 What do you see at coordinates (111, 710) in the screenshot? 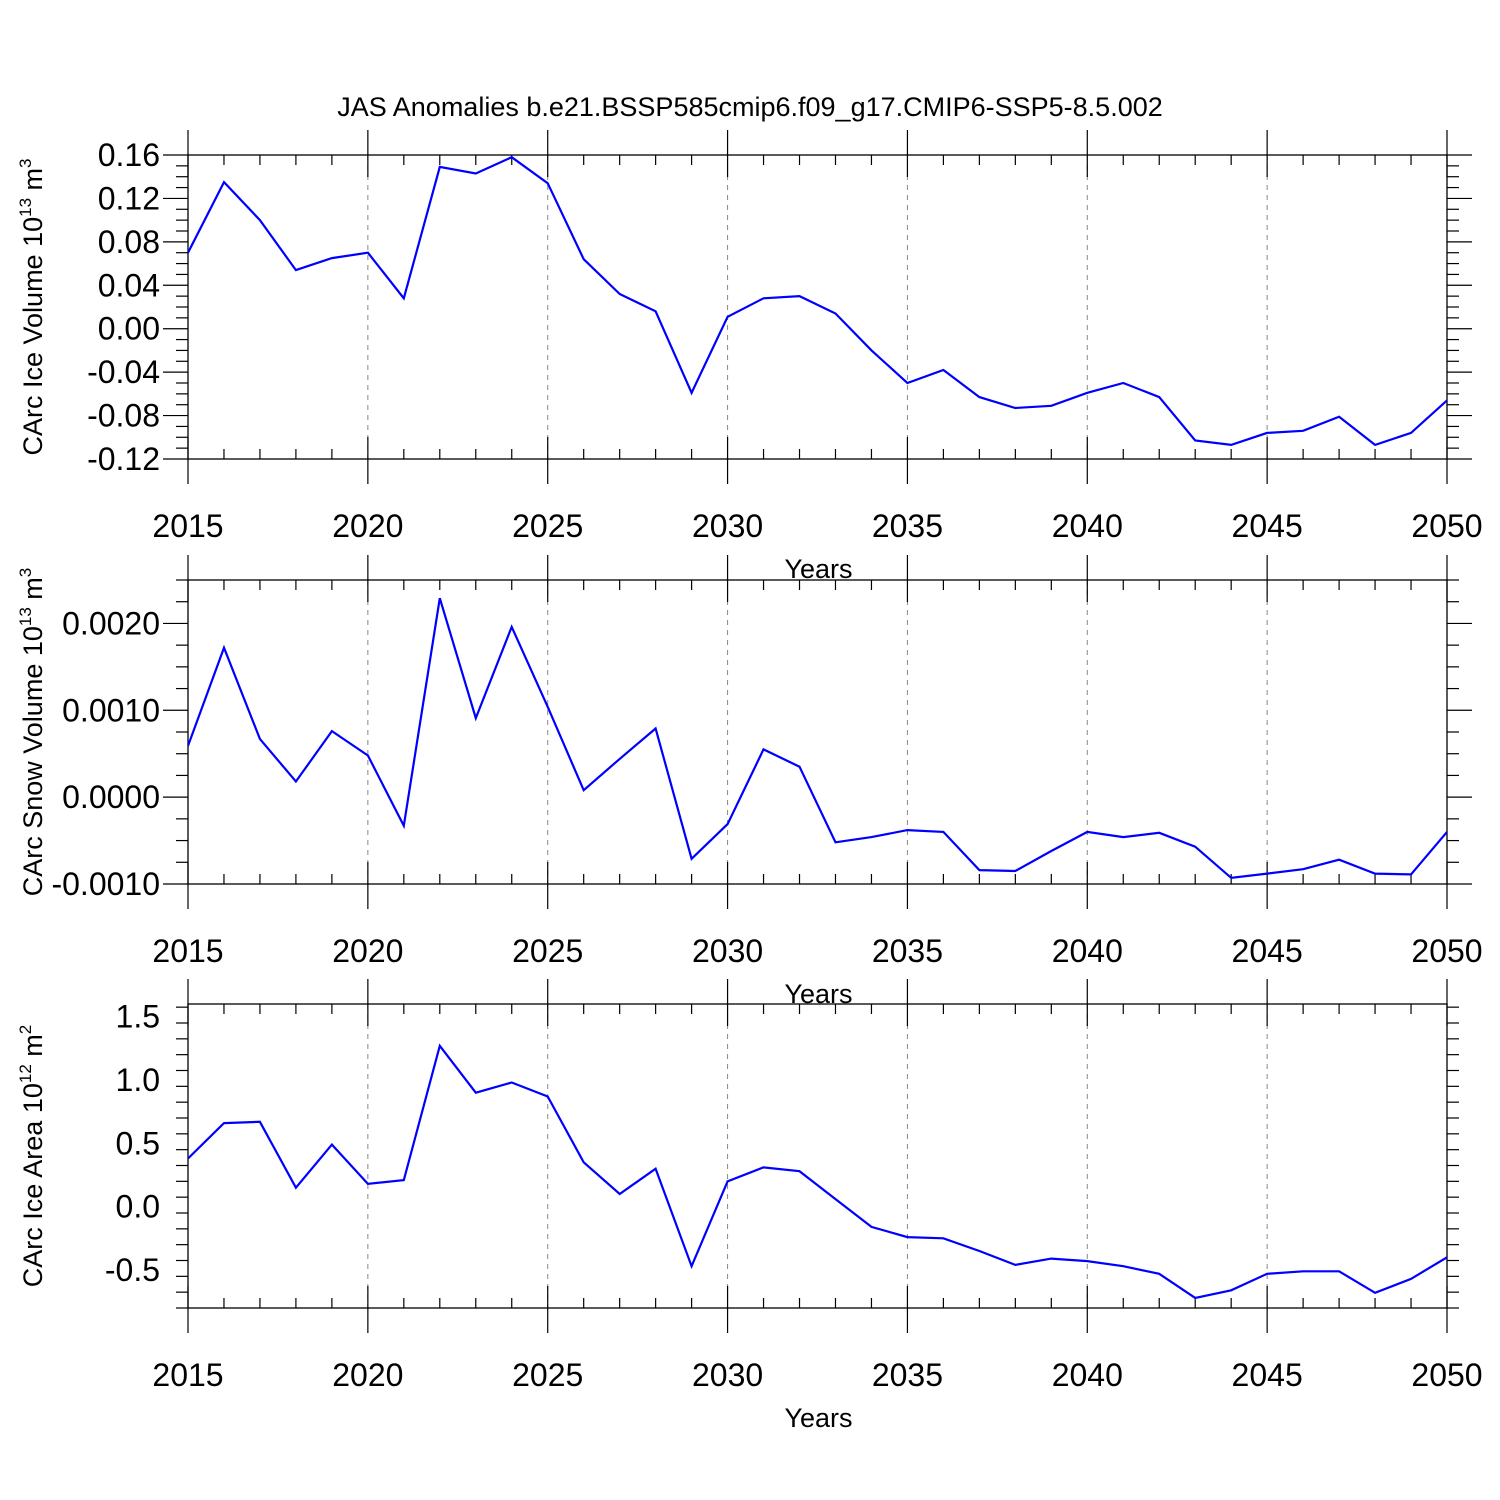
I see `y-tick-label: 0.0010` at bounding box center [111, 710].